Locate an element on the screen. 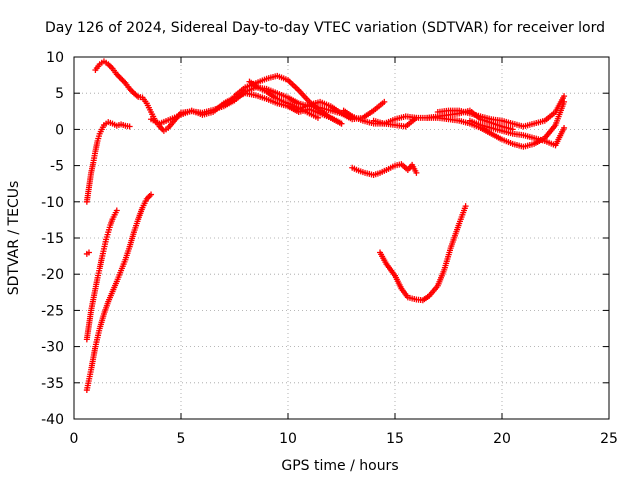 The height and width of the screenshot is (480, 640). x-tick-label: 0 is located at coordinates (74, 439).